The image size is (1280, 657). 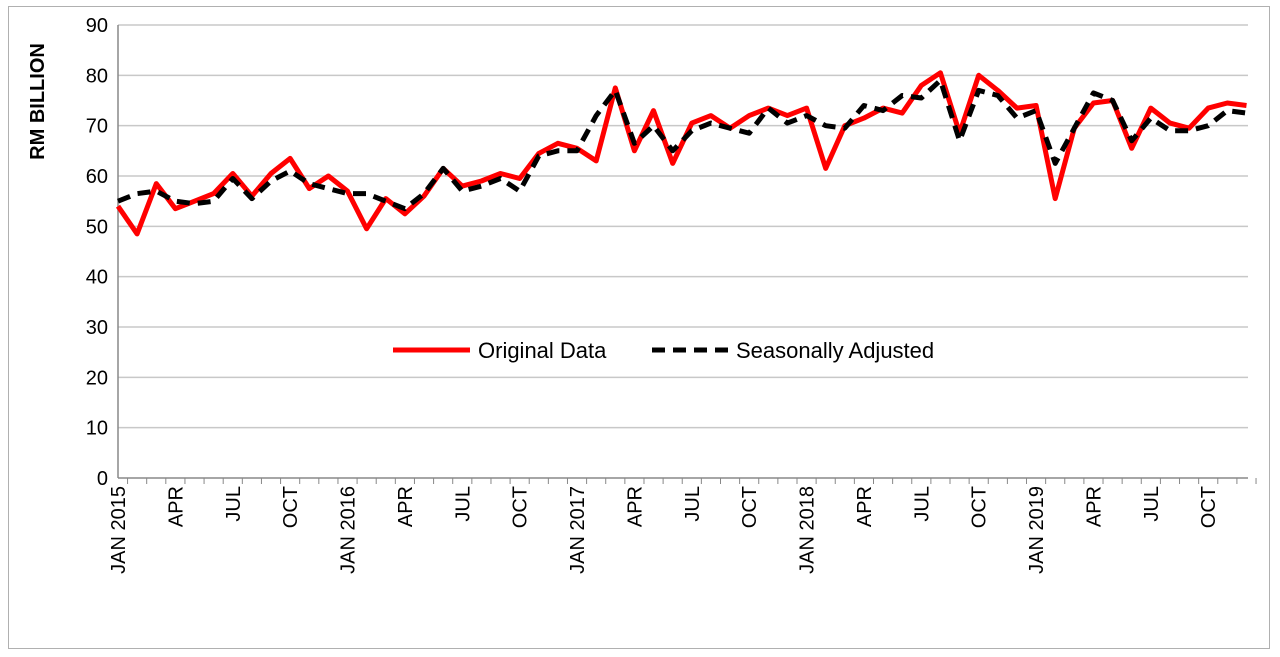 I want to click on x-tick-label: JAN 2017, so click(x=578, y=530).